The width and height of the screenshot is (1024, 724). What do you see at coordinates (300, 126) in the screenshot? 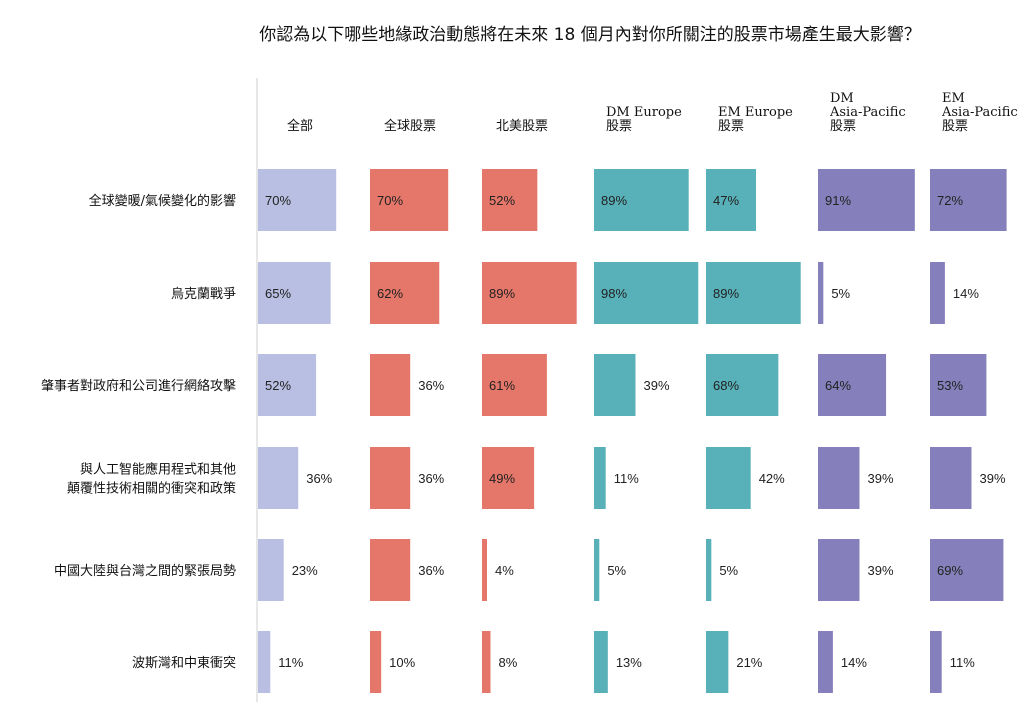
I see `column-header-line: 全部` at bounding box center [300, 126].